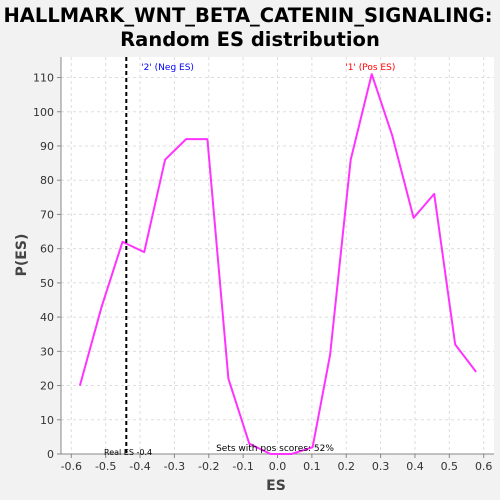 The image size is (500, 500). What do you see at coordinates (250, 39) in the screenshot?
I see `chart-title-line2: Random ES distribution` at bounding box center [250, 39].